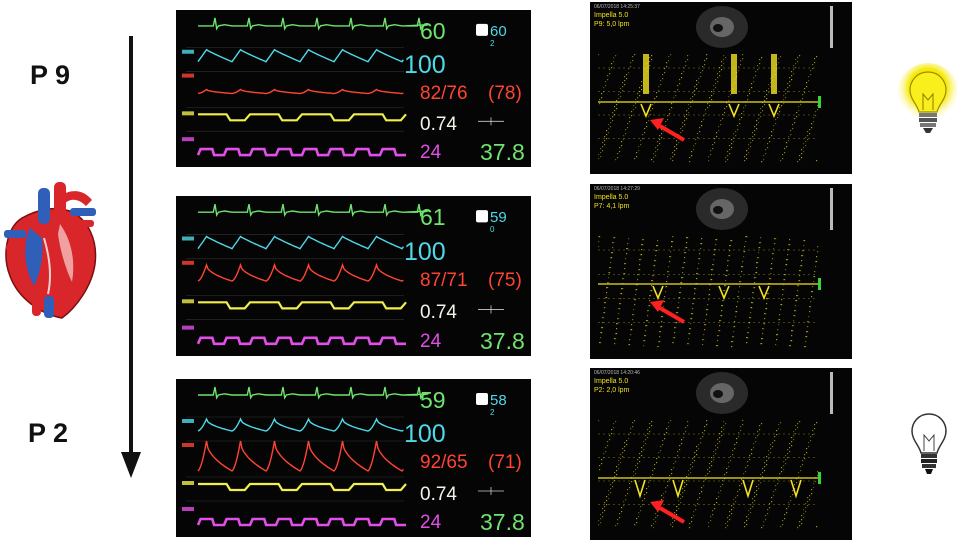 The image size is (957, 546). What do you see at coordinates (929, 443) in the screenshot?
I see `lightbulb-off-icon` at bounding box center [929, 443].